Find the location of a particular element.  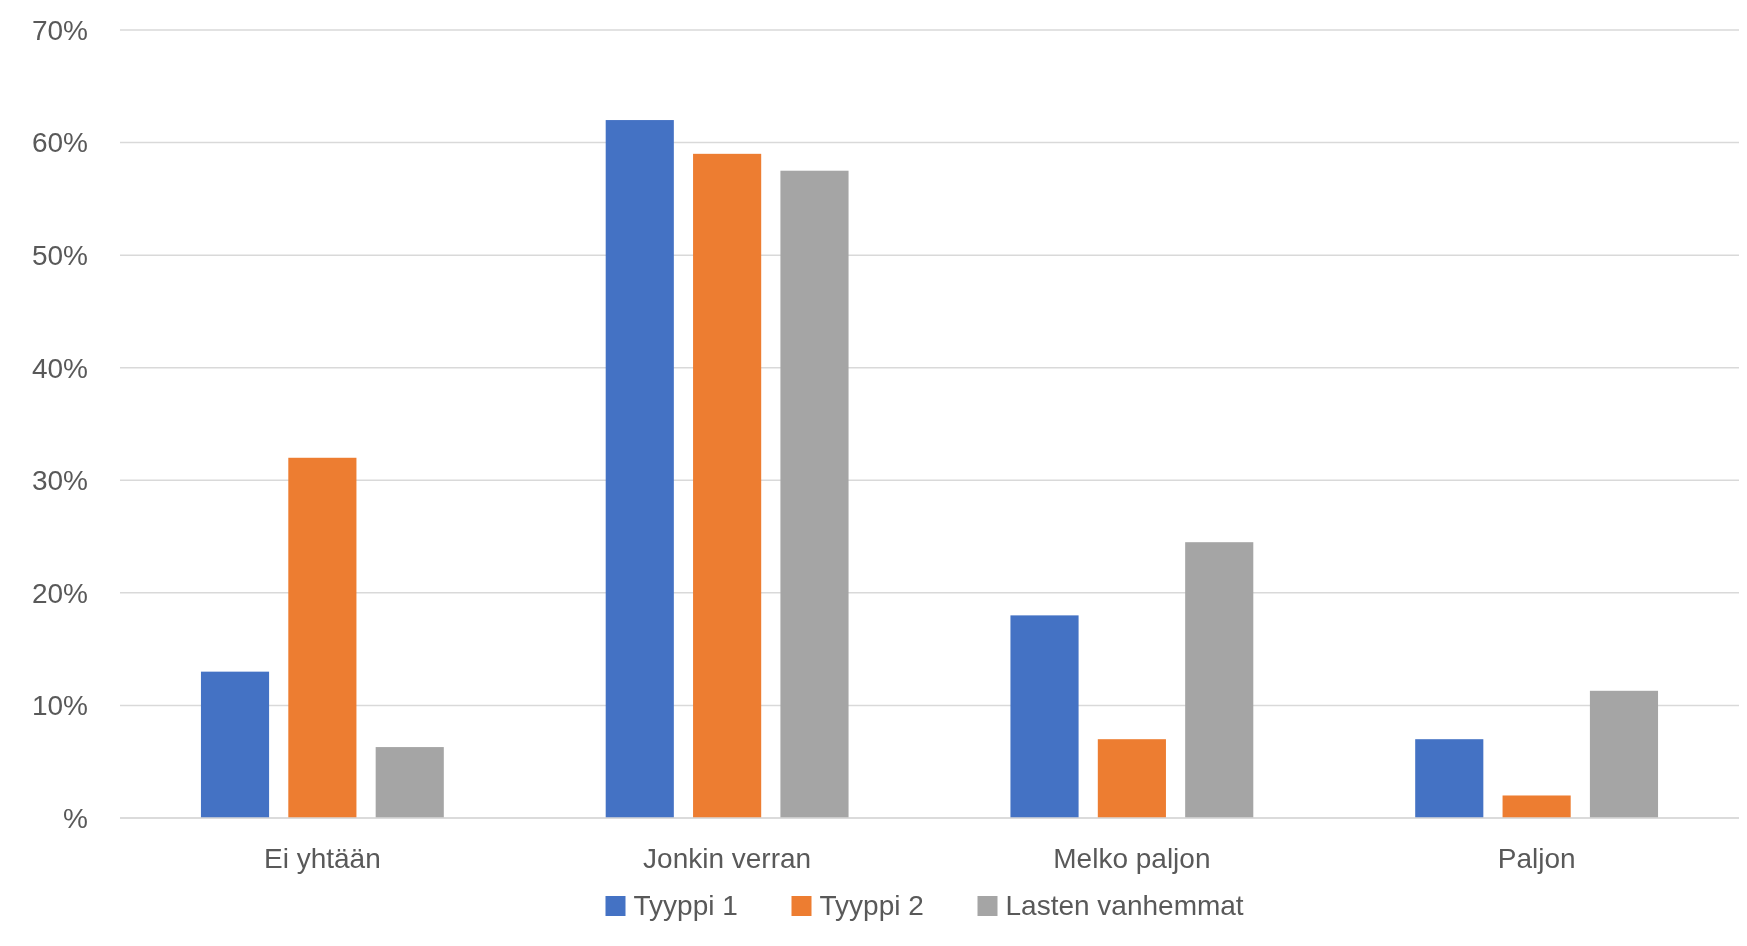

legend-label: Tyyppi 2 is located at coordinates (871, 905).